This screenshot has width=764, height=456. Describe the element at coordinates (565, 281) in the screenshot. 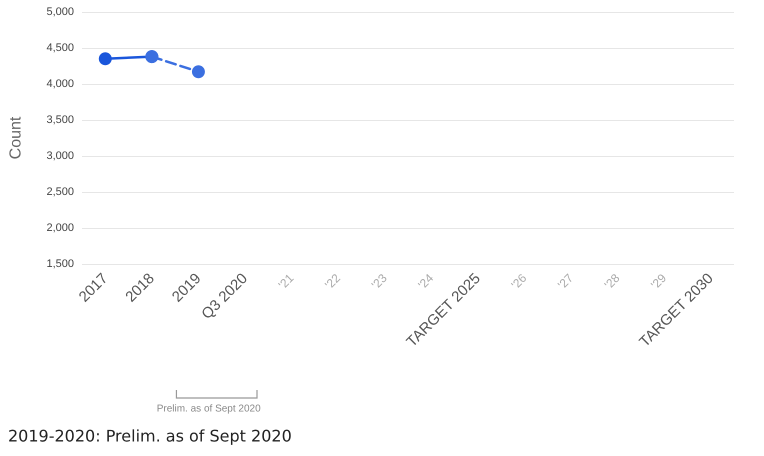

I see `x-tick-label: '27` at that location.